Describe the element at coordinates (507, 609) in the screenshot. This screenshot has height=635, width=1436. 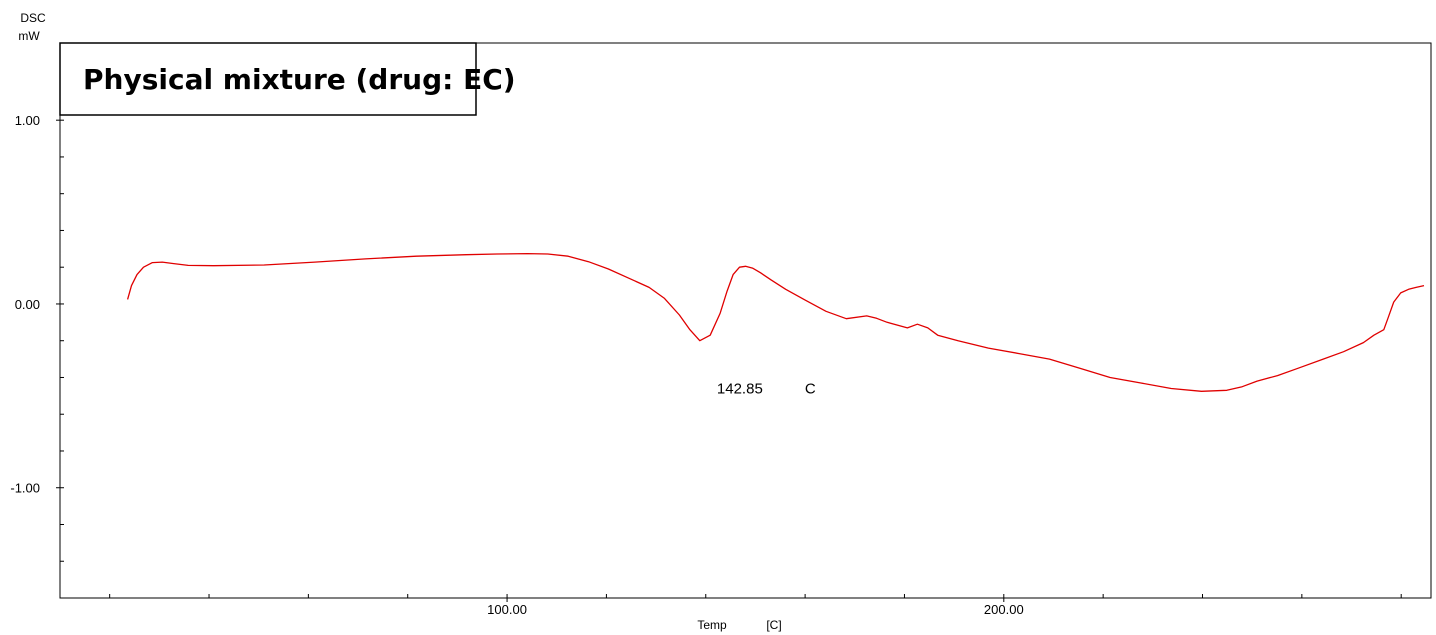
I see `x-tick-label: 100.00` at that location.